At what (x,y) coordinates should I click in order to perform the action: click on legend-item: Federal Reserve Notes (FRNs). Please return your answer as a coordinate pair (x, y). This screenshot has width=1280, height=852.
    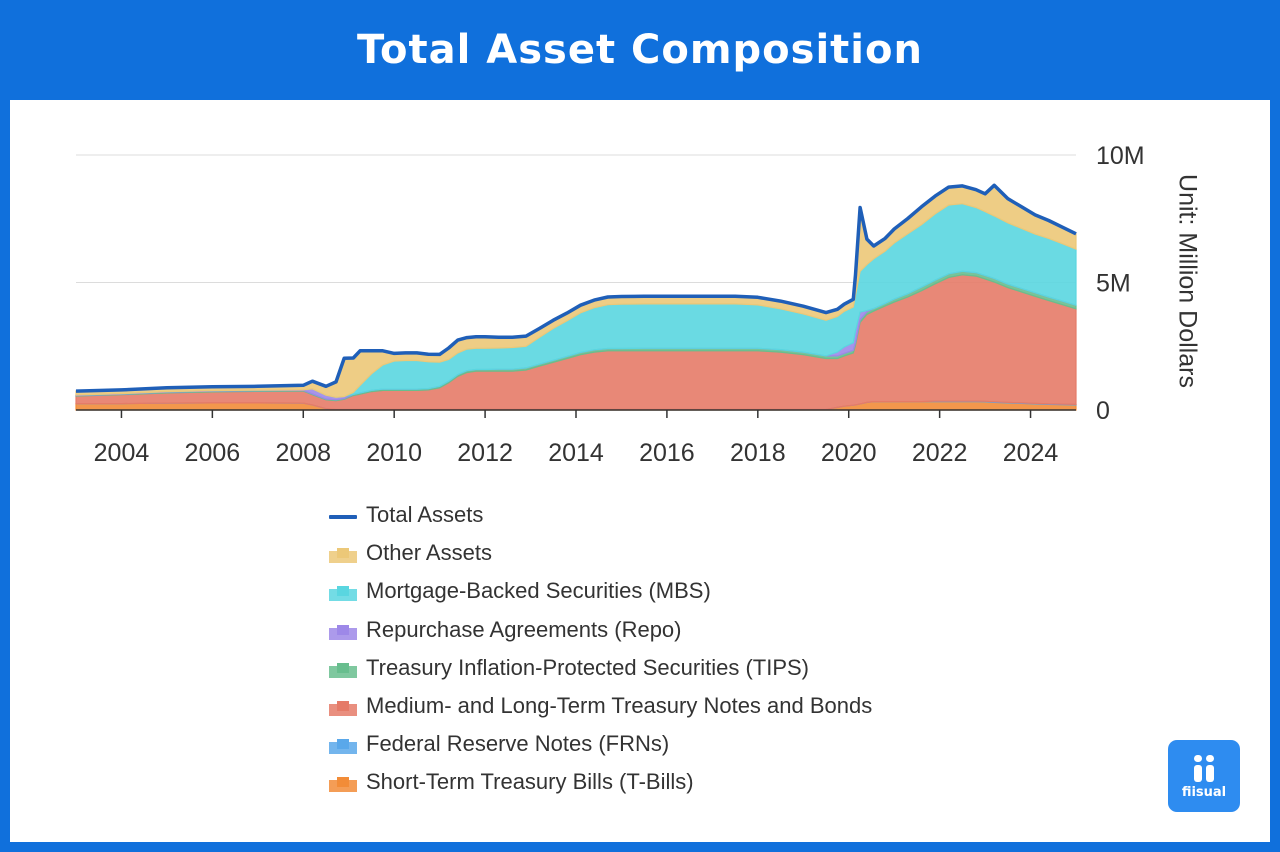
    Looking at the image, I should click on (600, 744).